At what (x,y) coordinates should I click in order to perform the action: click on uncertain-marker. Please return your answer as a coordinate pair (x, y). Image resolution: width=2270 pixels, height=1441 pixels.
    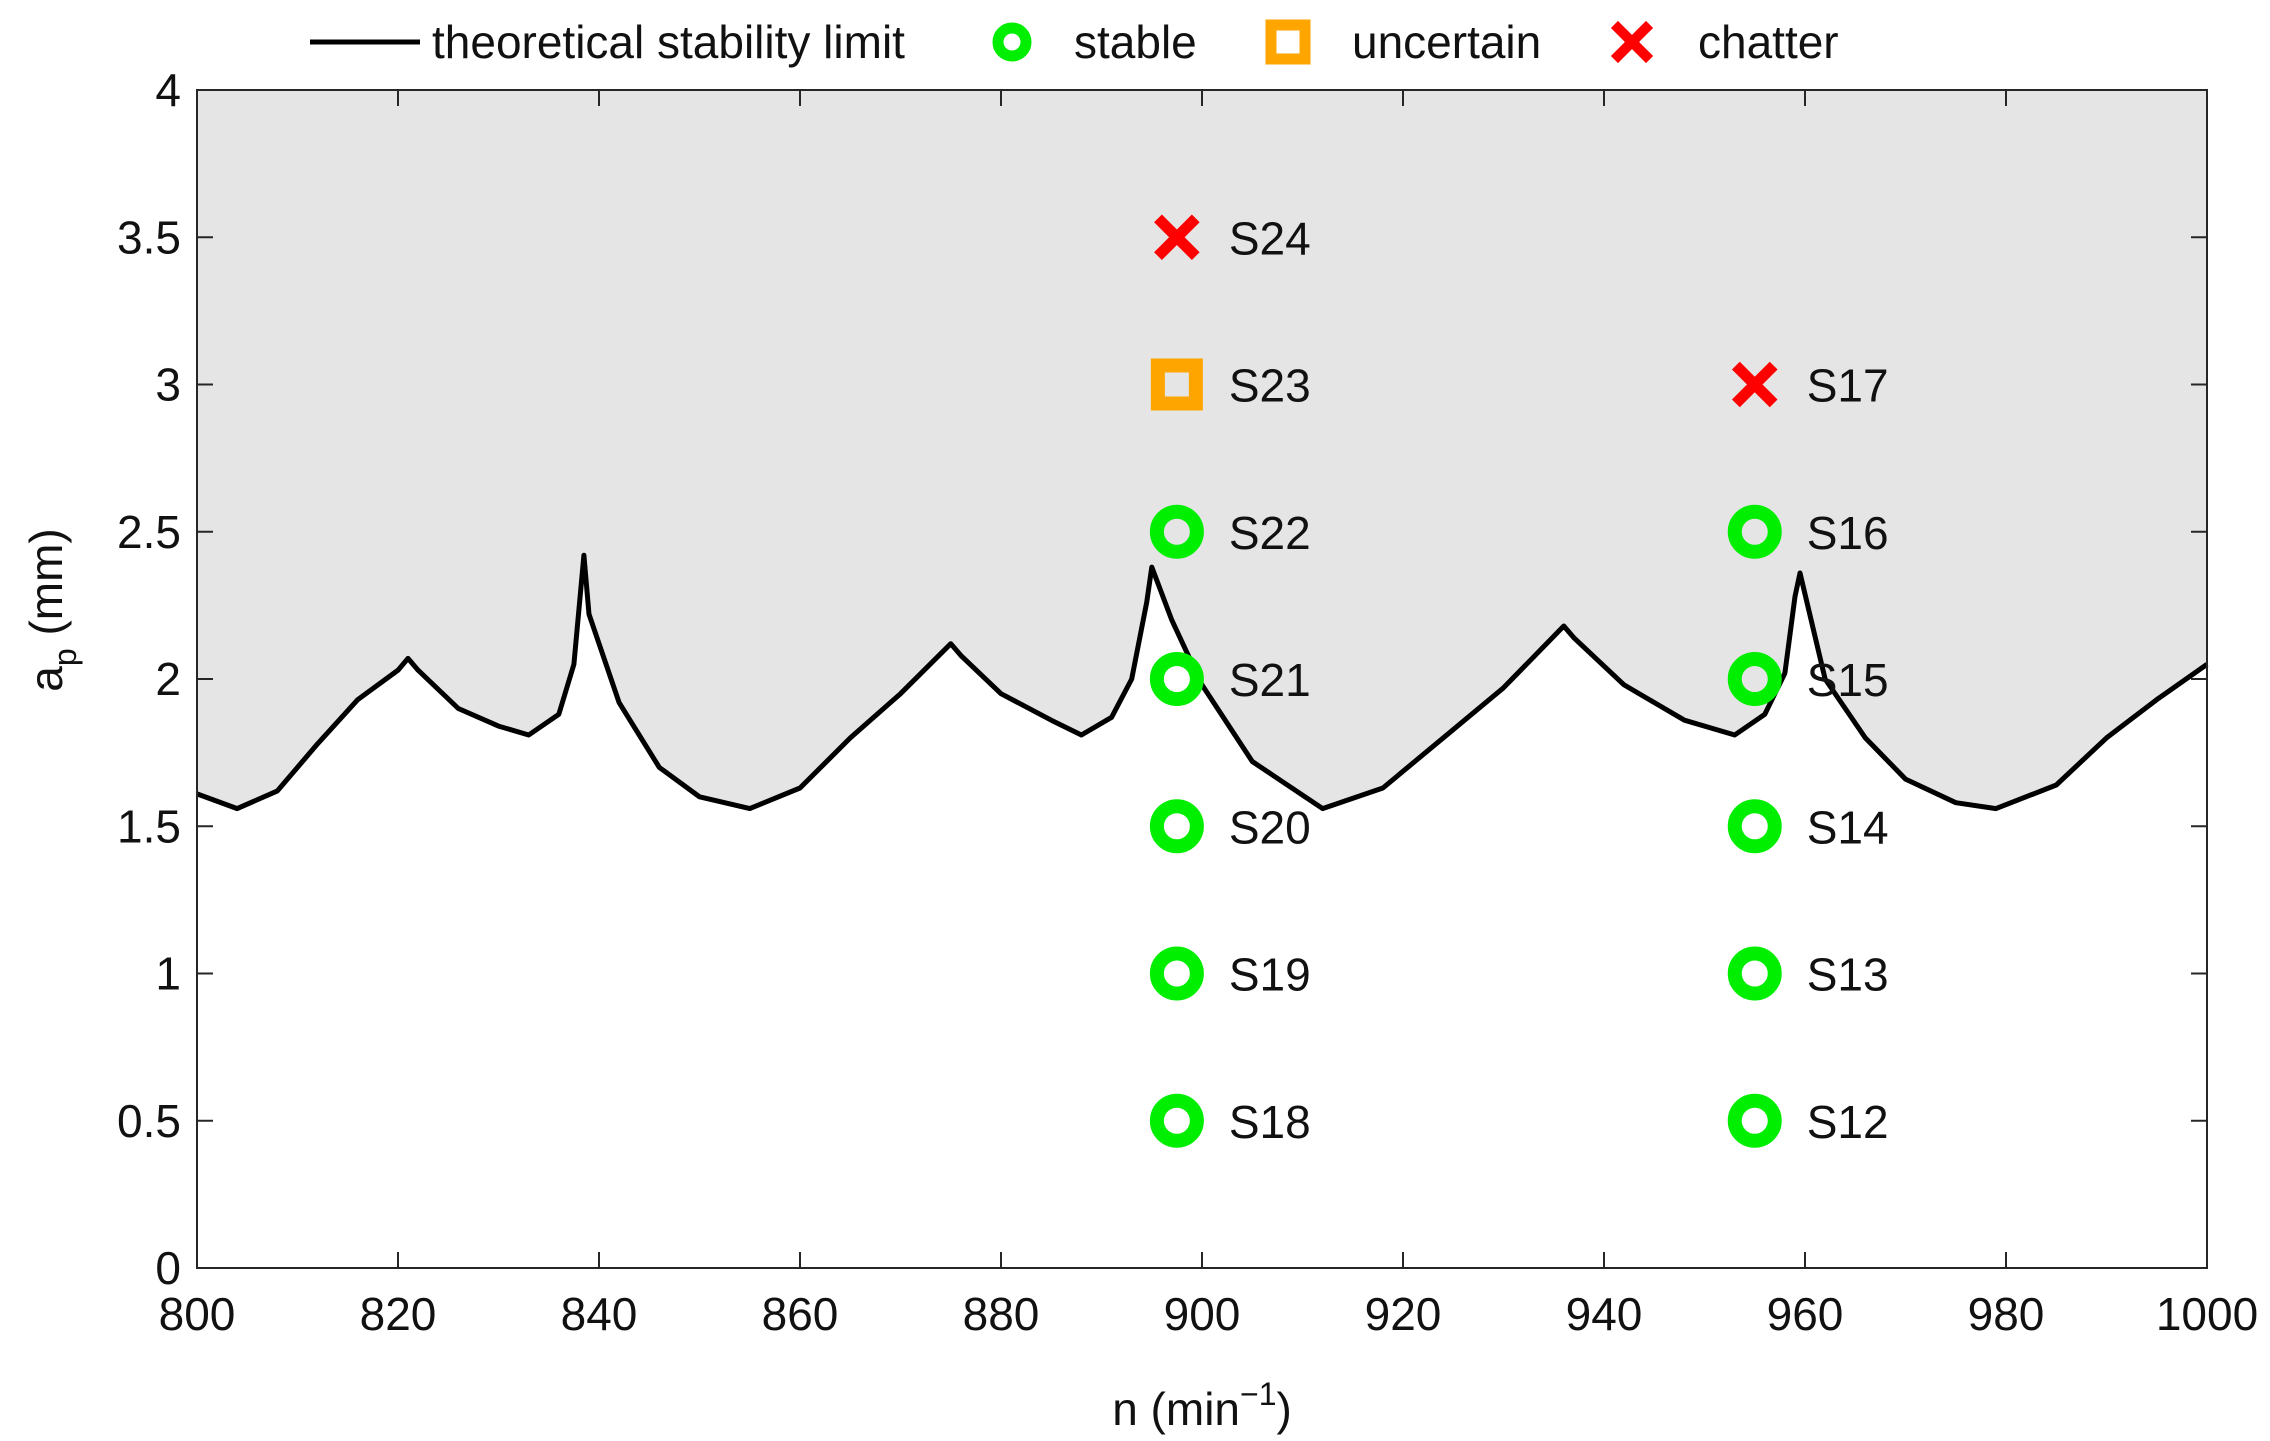
    Looking at the image, I should click on (1176, 384).